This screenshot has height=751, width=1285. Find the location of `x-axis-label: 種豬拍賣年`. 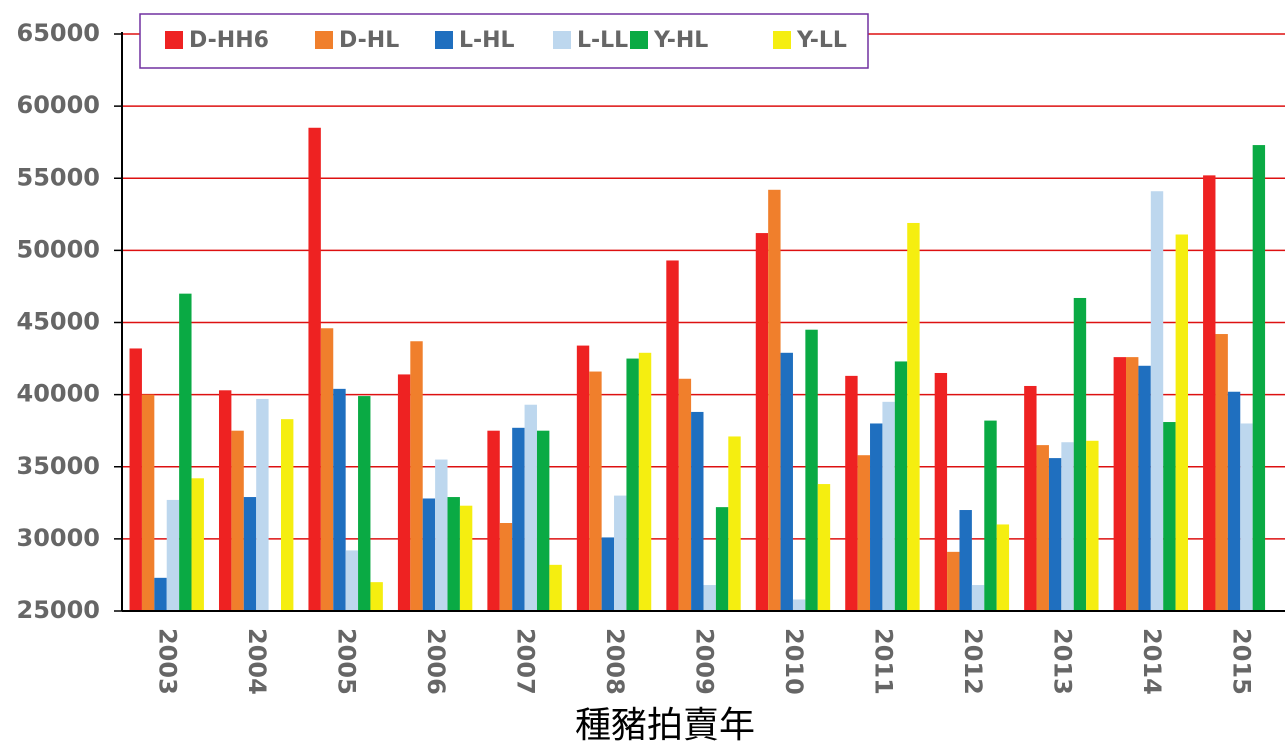

x-axis-label: 種豬拍賣年 is located at coordinates (665, 725).